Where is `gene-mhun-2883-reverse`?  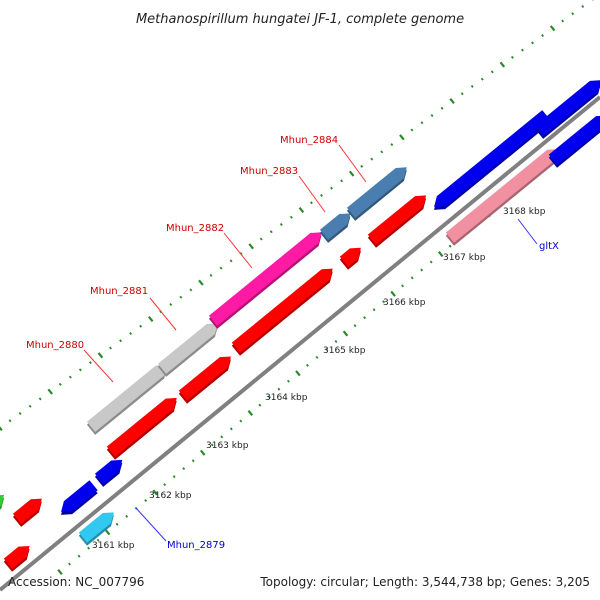 gene-mhun-2883-reverse is located at coordinates (350, 257).